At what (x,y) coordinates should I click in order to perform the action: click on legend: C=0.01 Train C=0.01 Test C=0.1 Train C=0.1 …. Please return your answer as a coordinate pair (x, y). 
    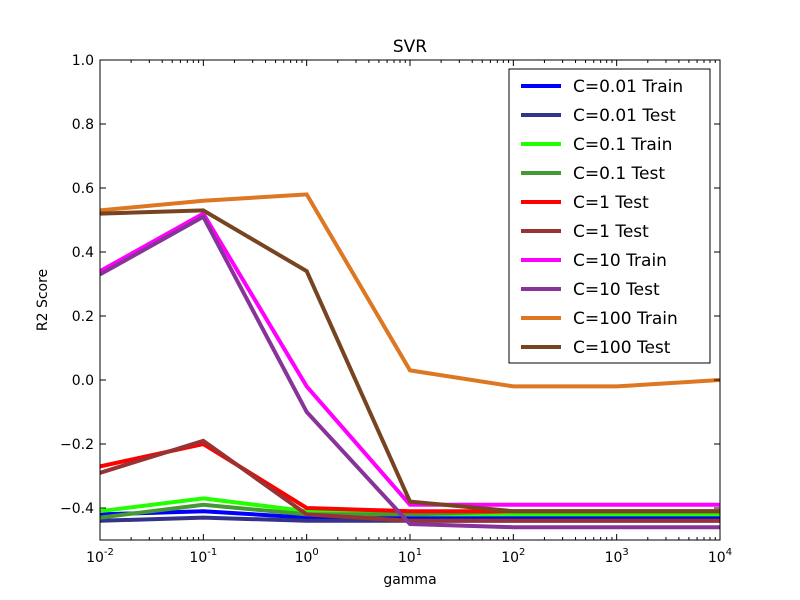
    Looking at the image, I should click on (609, 216).